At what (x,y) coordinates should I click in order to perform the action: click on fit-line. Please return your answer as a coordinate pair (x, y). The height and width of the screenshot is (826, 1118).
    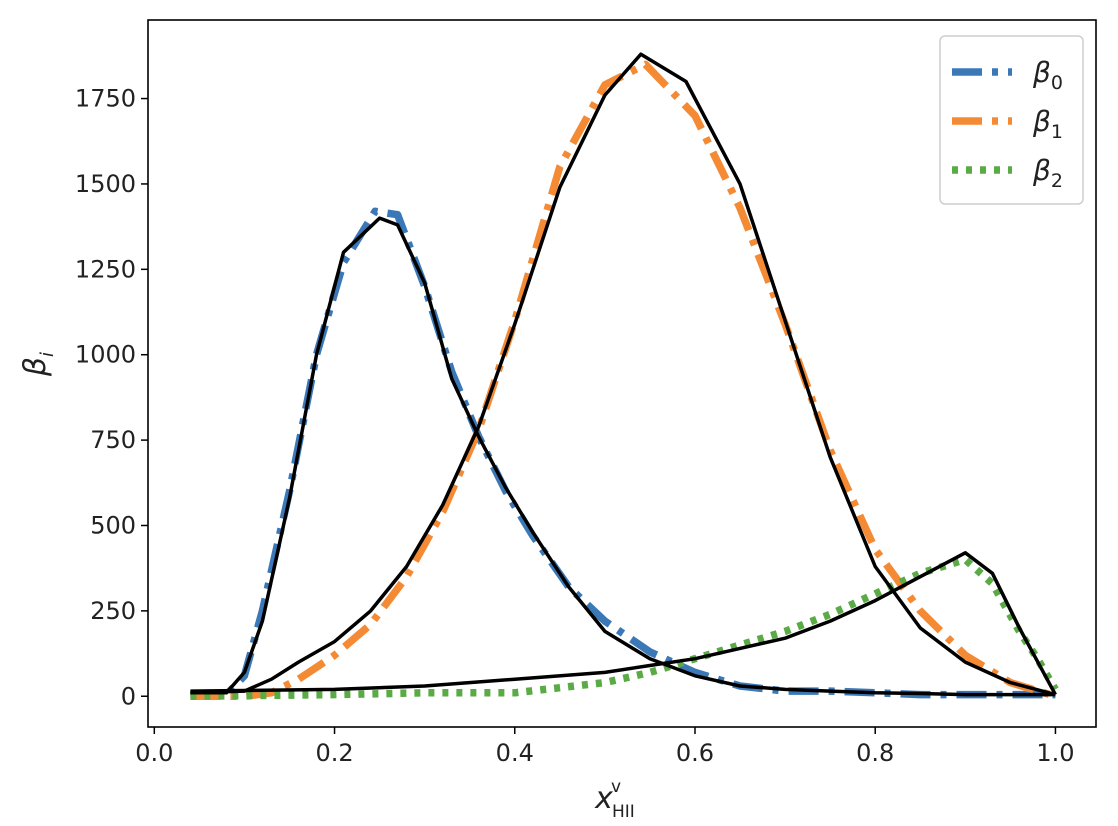
    Looking at the image, I should click on (623, 623).